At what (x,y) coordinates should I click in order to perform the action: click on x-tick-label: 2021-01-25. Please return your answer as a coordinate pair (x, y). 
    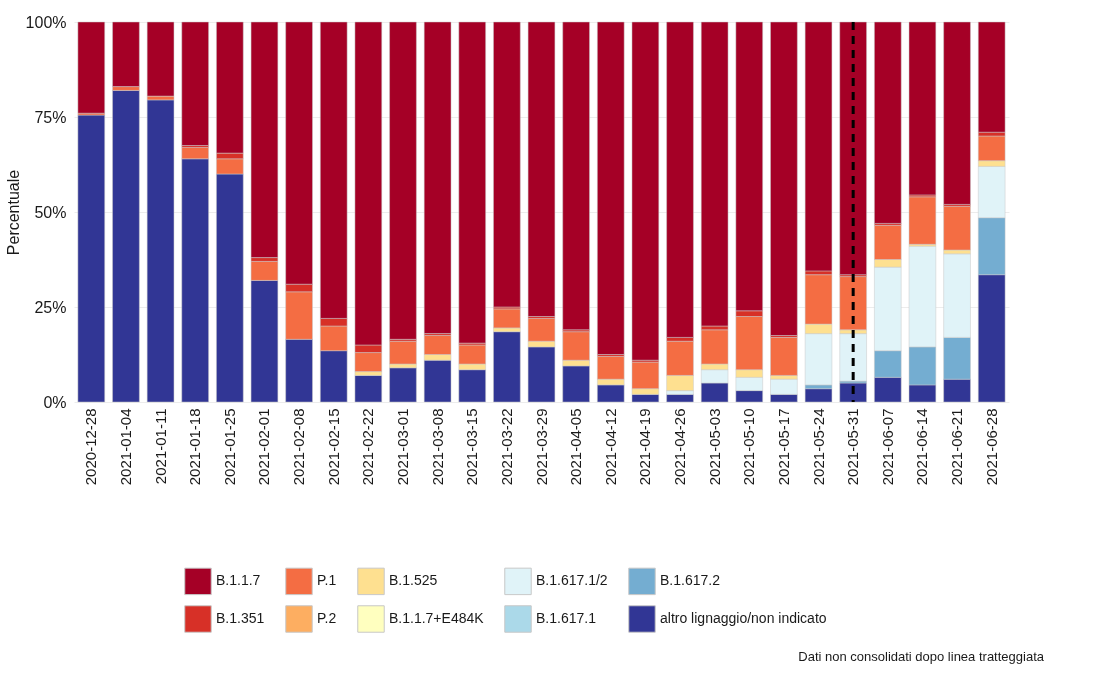
    Looking at the image, I should click on (229, 447).